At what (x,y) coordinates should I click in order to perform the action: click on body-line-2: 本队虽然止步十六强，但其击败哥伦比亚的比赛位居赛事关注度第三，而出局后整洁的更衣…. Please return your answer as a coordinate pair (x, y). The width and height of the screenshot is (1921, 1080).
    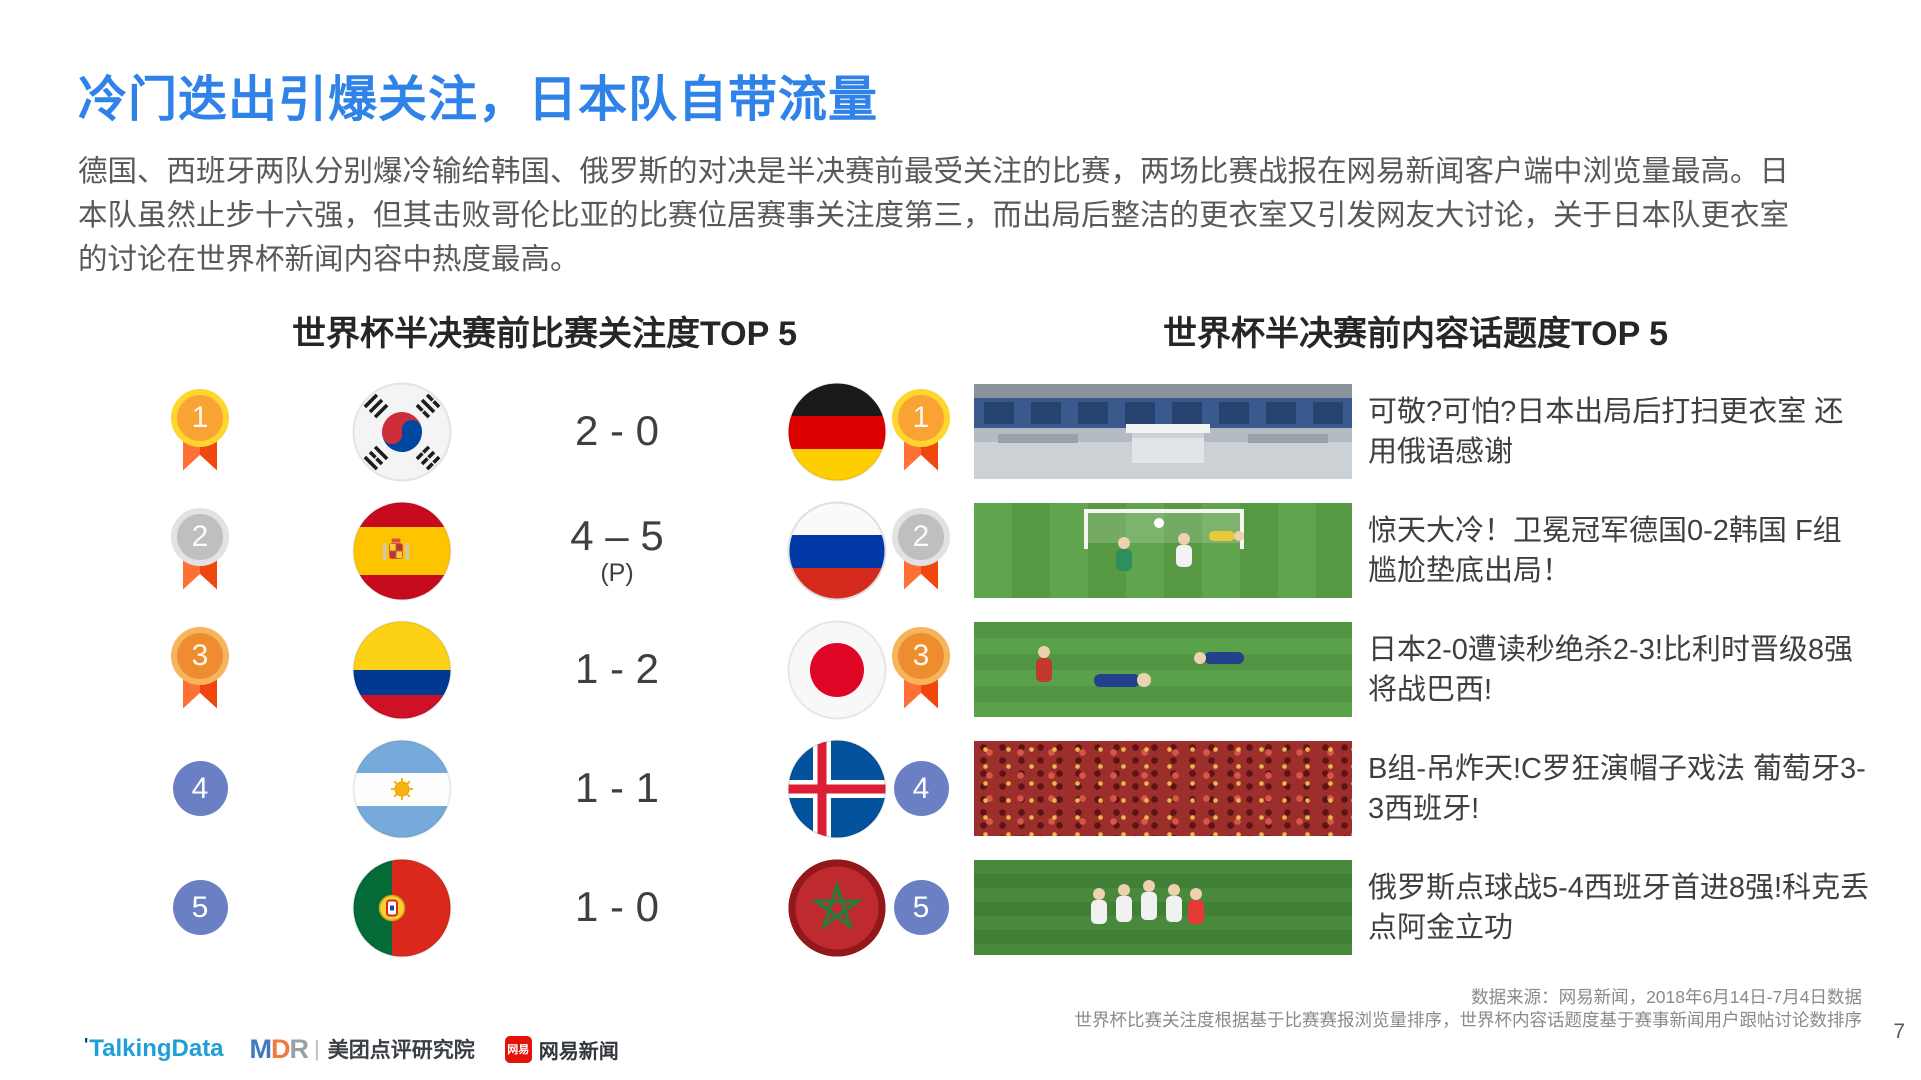
    Looking at the image, I should click on (934, 215).